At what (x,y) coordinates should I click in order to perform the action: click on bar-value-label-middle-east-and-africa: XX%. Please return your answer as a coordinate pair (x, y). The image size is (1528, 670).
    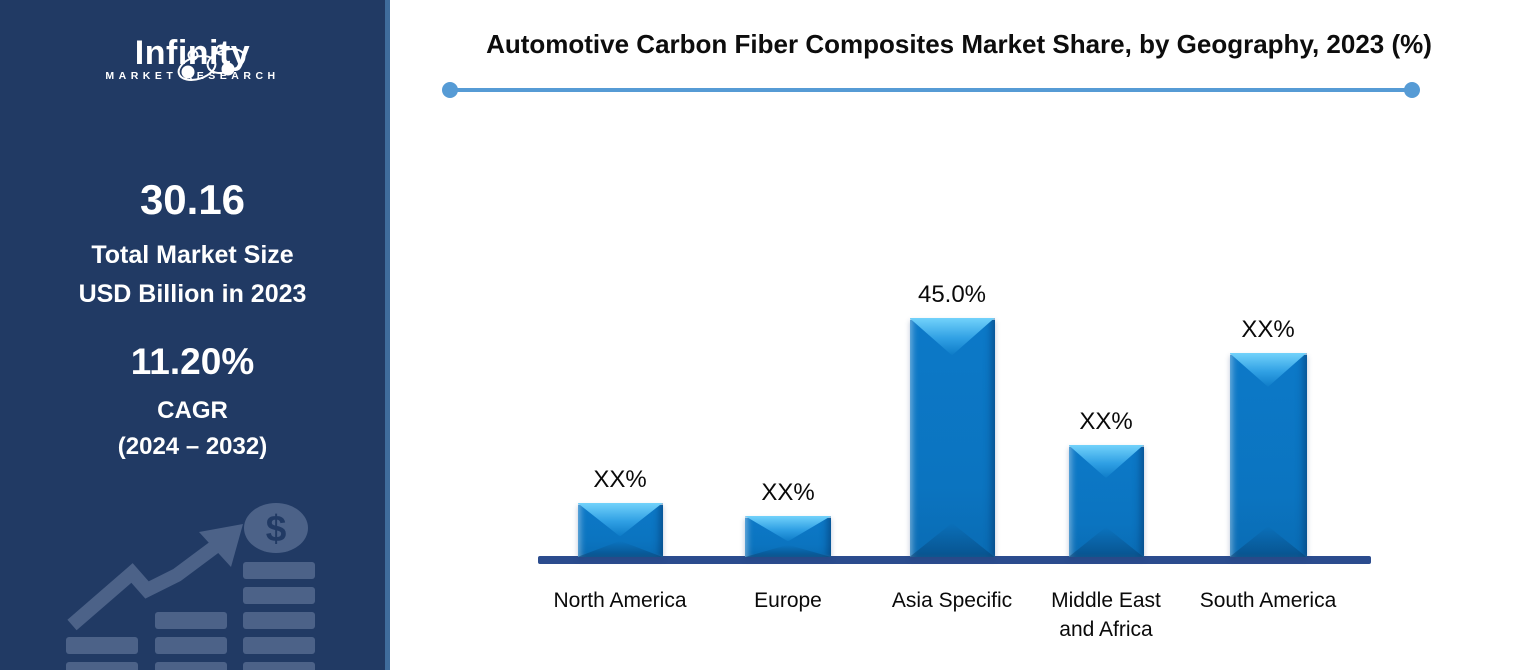
    Looking at the image, I should click on (1106, 421).